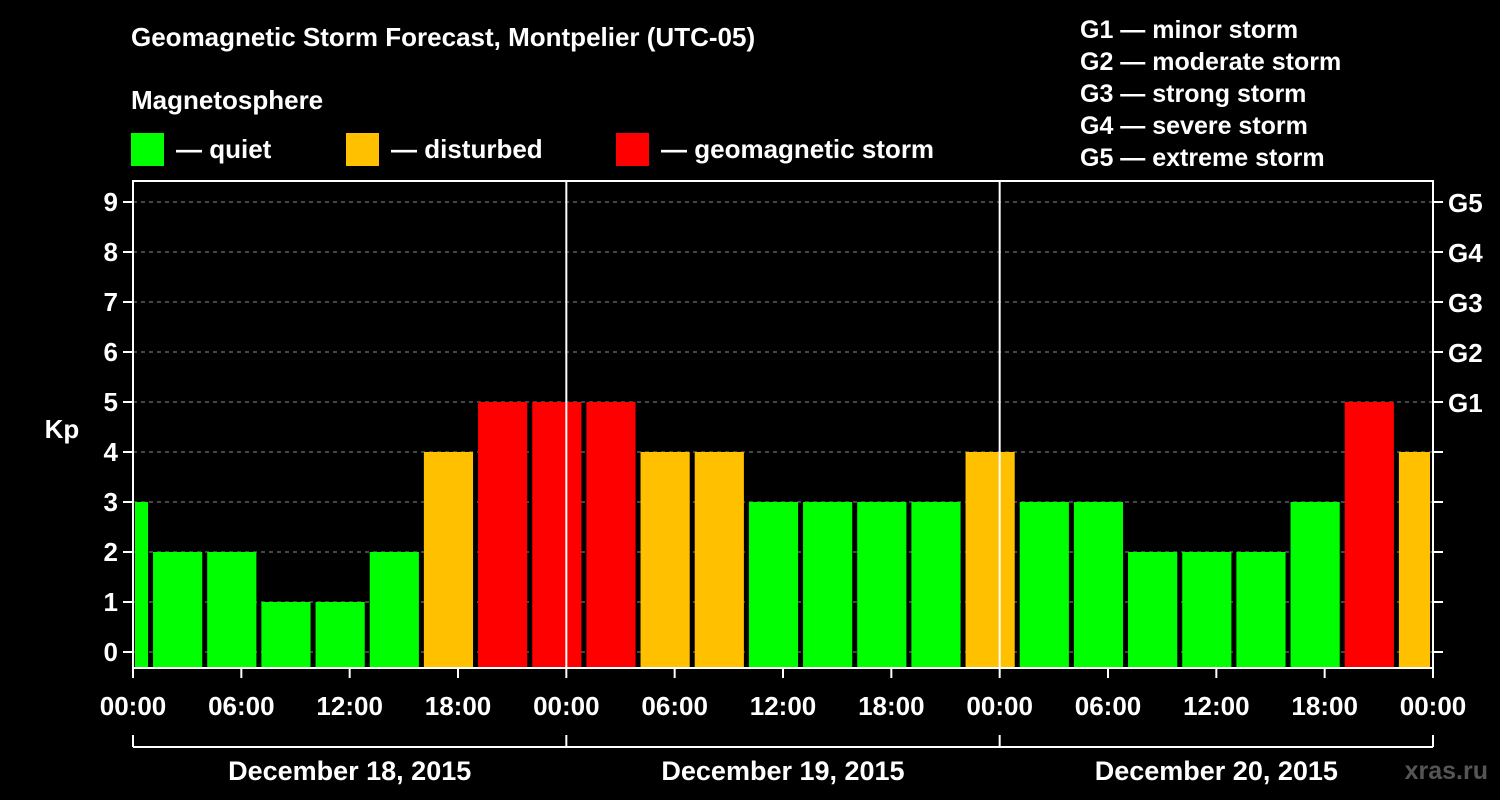 This screenshot has height=800, width=1500. Describe the element at coordinates (227, 100) in the screenshot. I see `chart-subtitle: Magnetosphere` at that location.